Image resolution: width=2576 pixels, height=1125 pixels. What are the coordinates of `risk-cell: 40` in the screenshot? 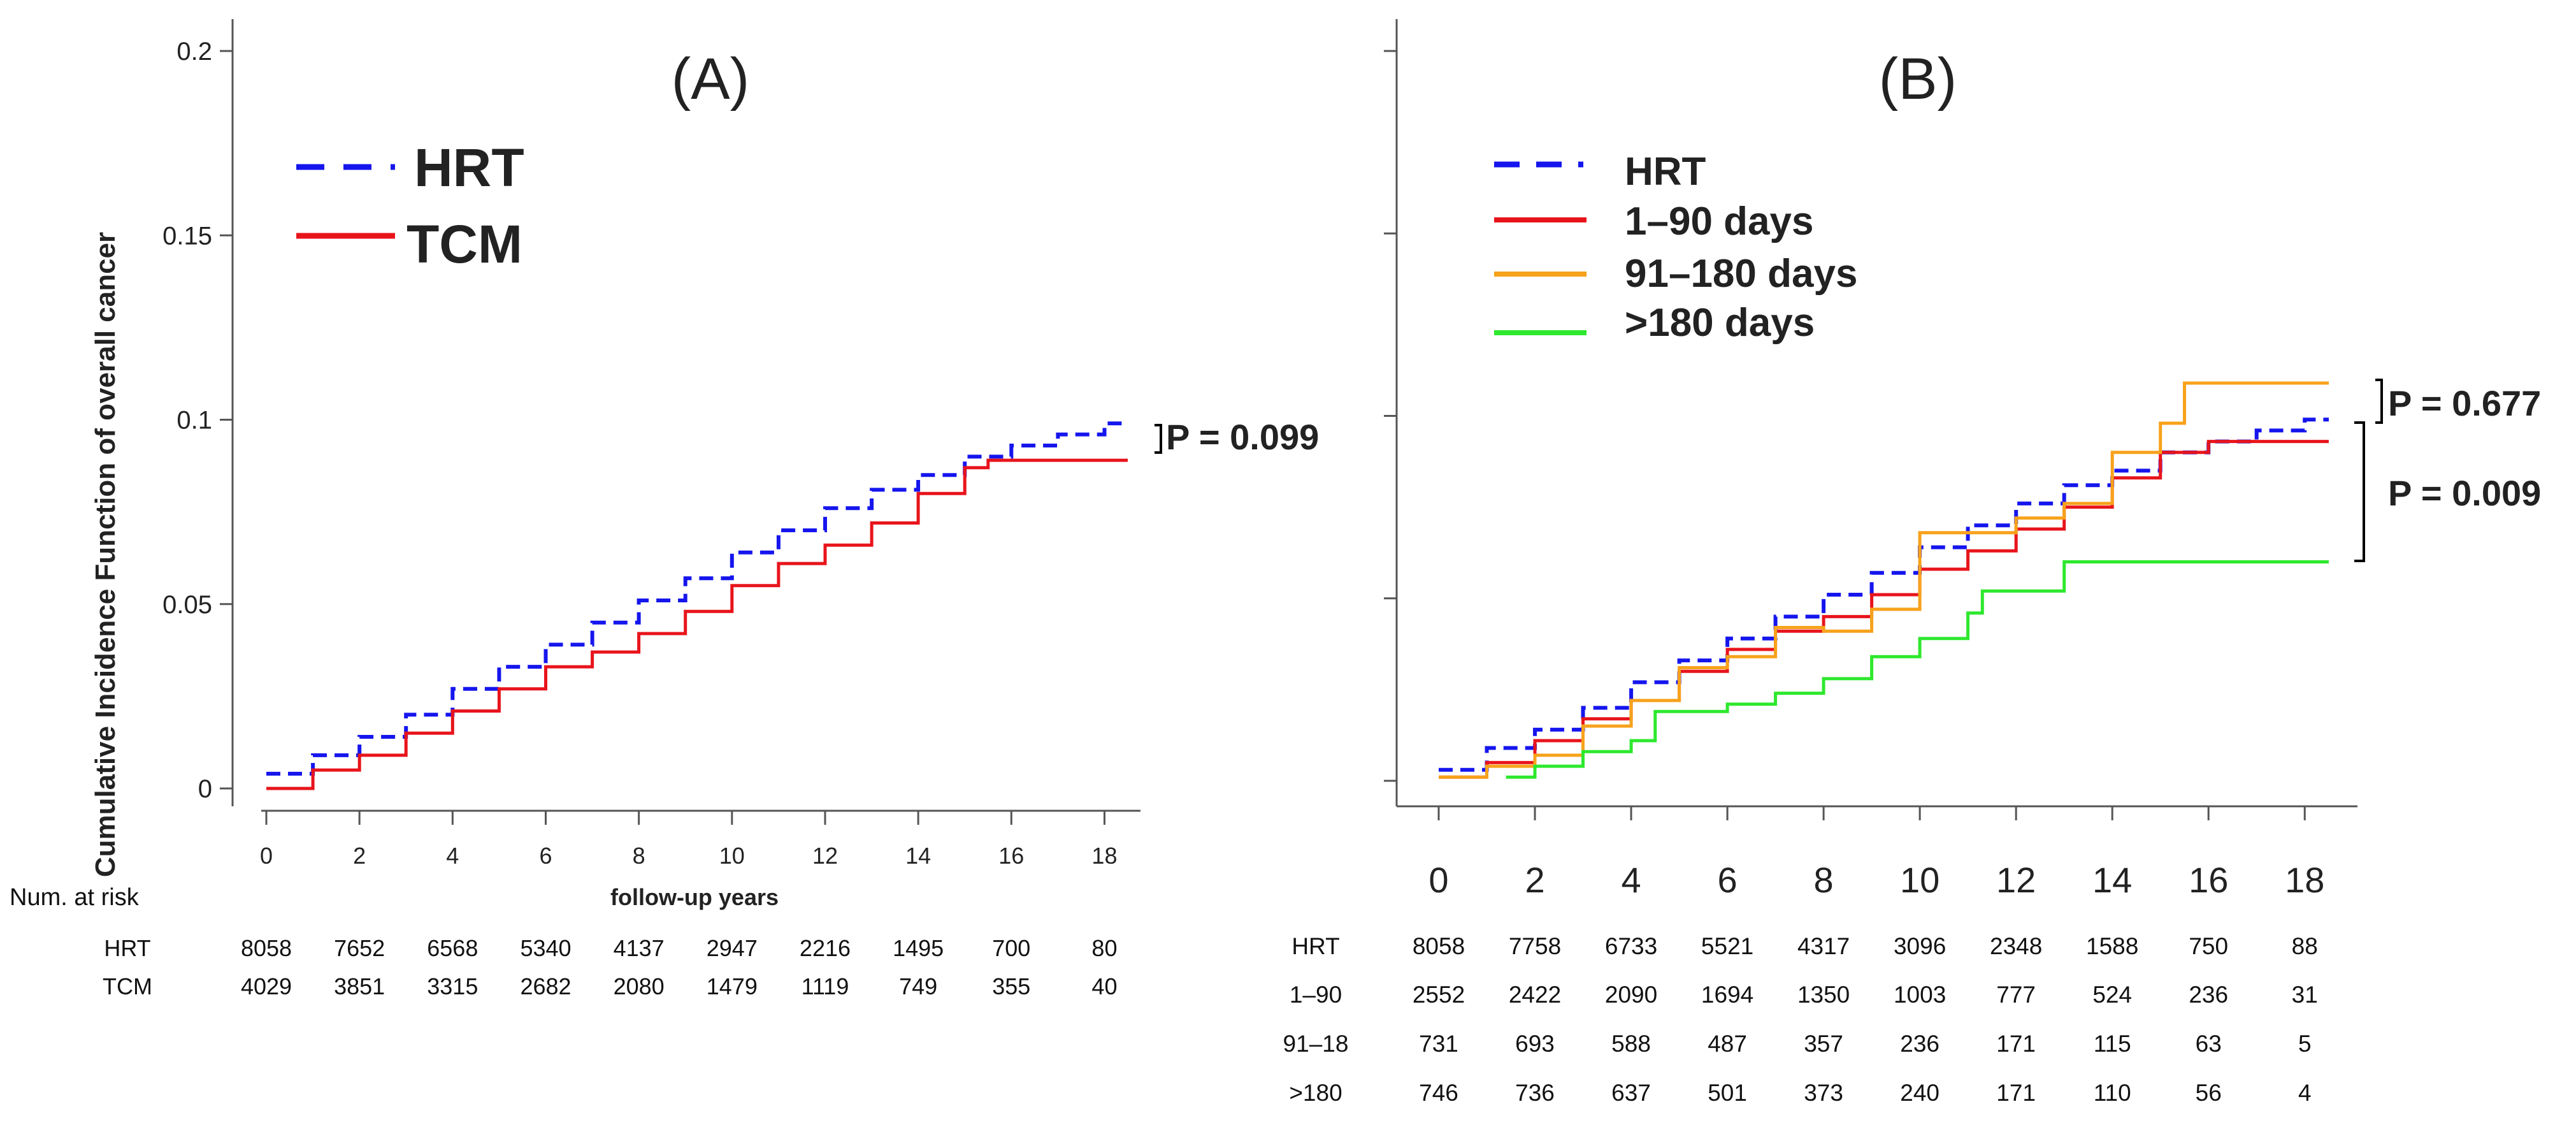 It's located at (1104, 986).